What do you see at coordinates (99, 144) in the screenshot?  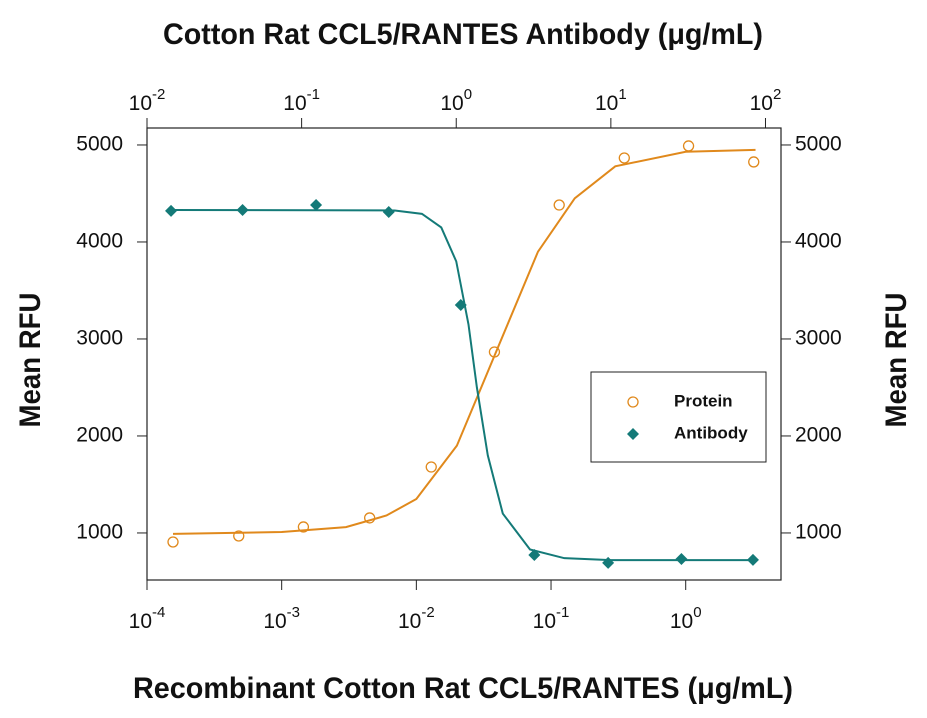 I see `y-tick-label: 5000` at bounding box center [99, 144].